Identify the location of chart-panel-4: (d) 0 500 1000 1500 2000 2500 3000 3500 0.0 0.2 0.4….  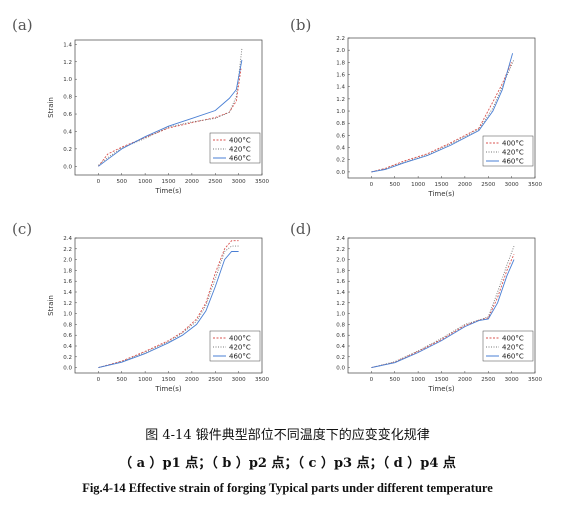
(416, 306).